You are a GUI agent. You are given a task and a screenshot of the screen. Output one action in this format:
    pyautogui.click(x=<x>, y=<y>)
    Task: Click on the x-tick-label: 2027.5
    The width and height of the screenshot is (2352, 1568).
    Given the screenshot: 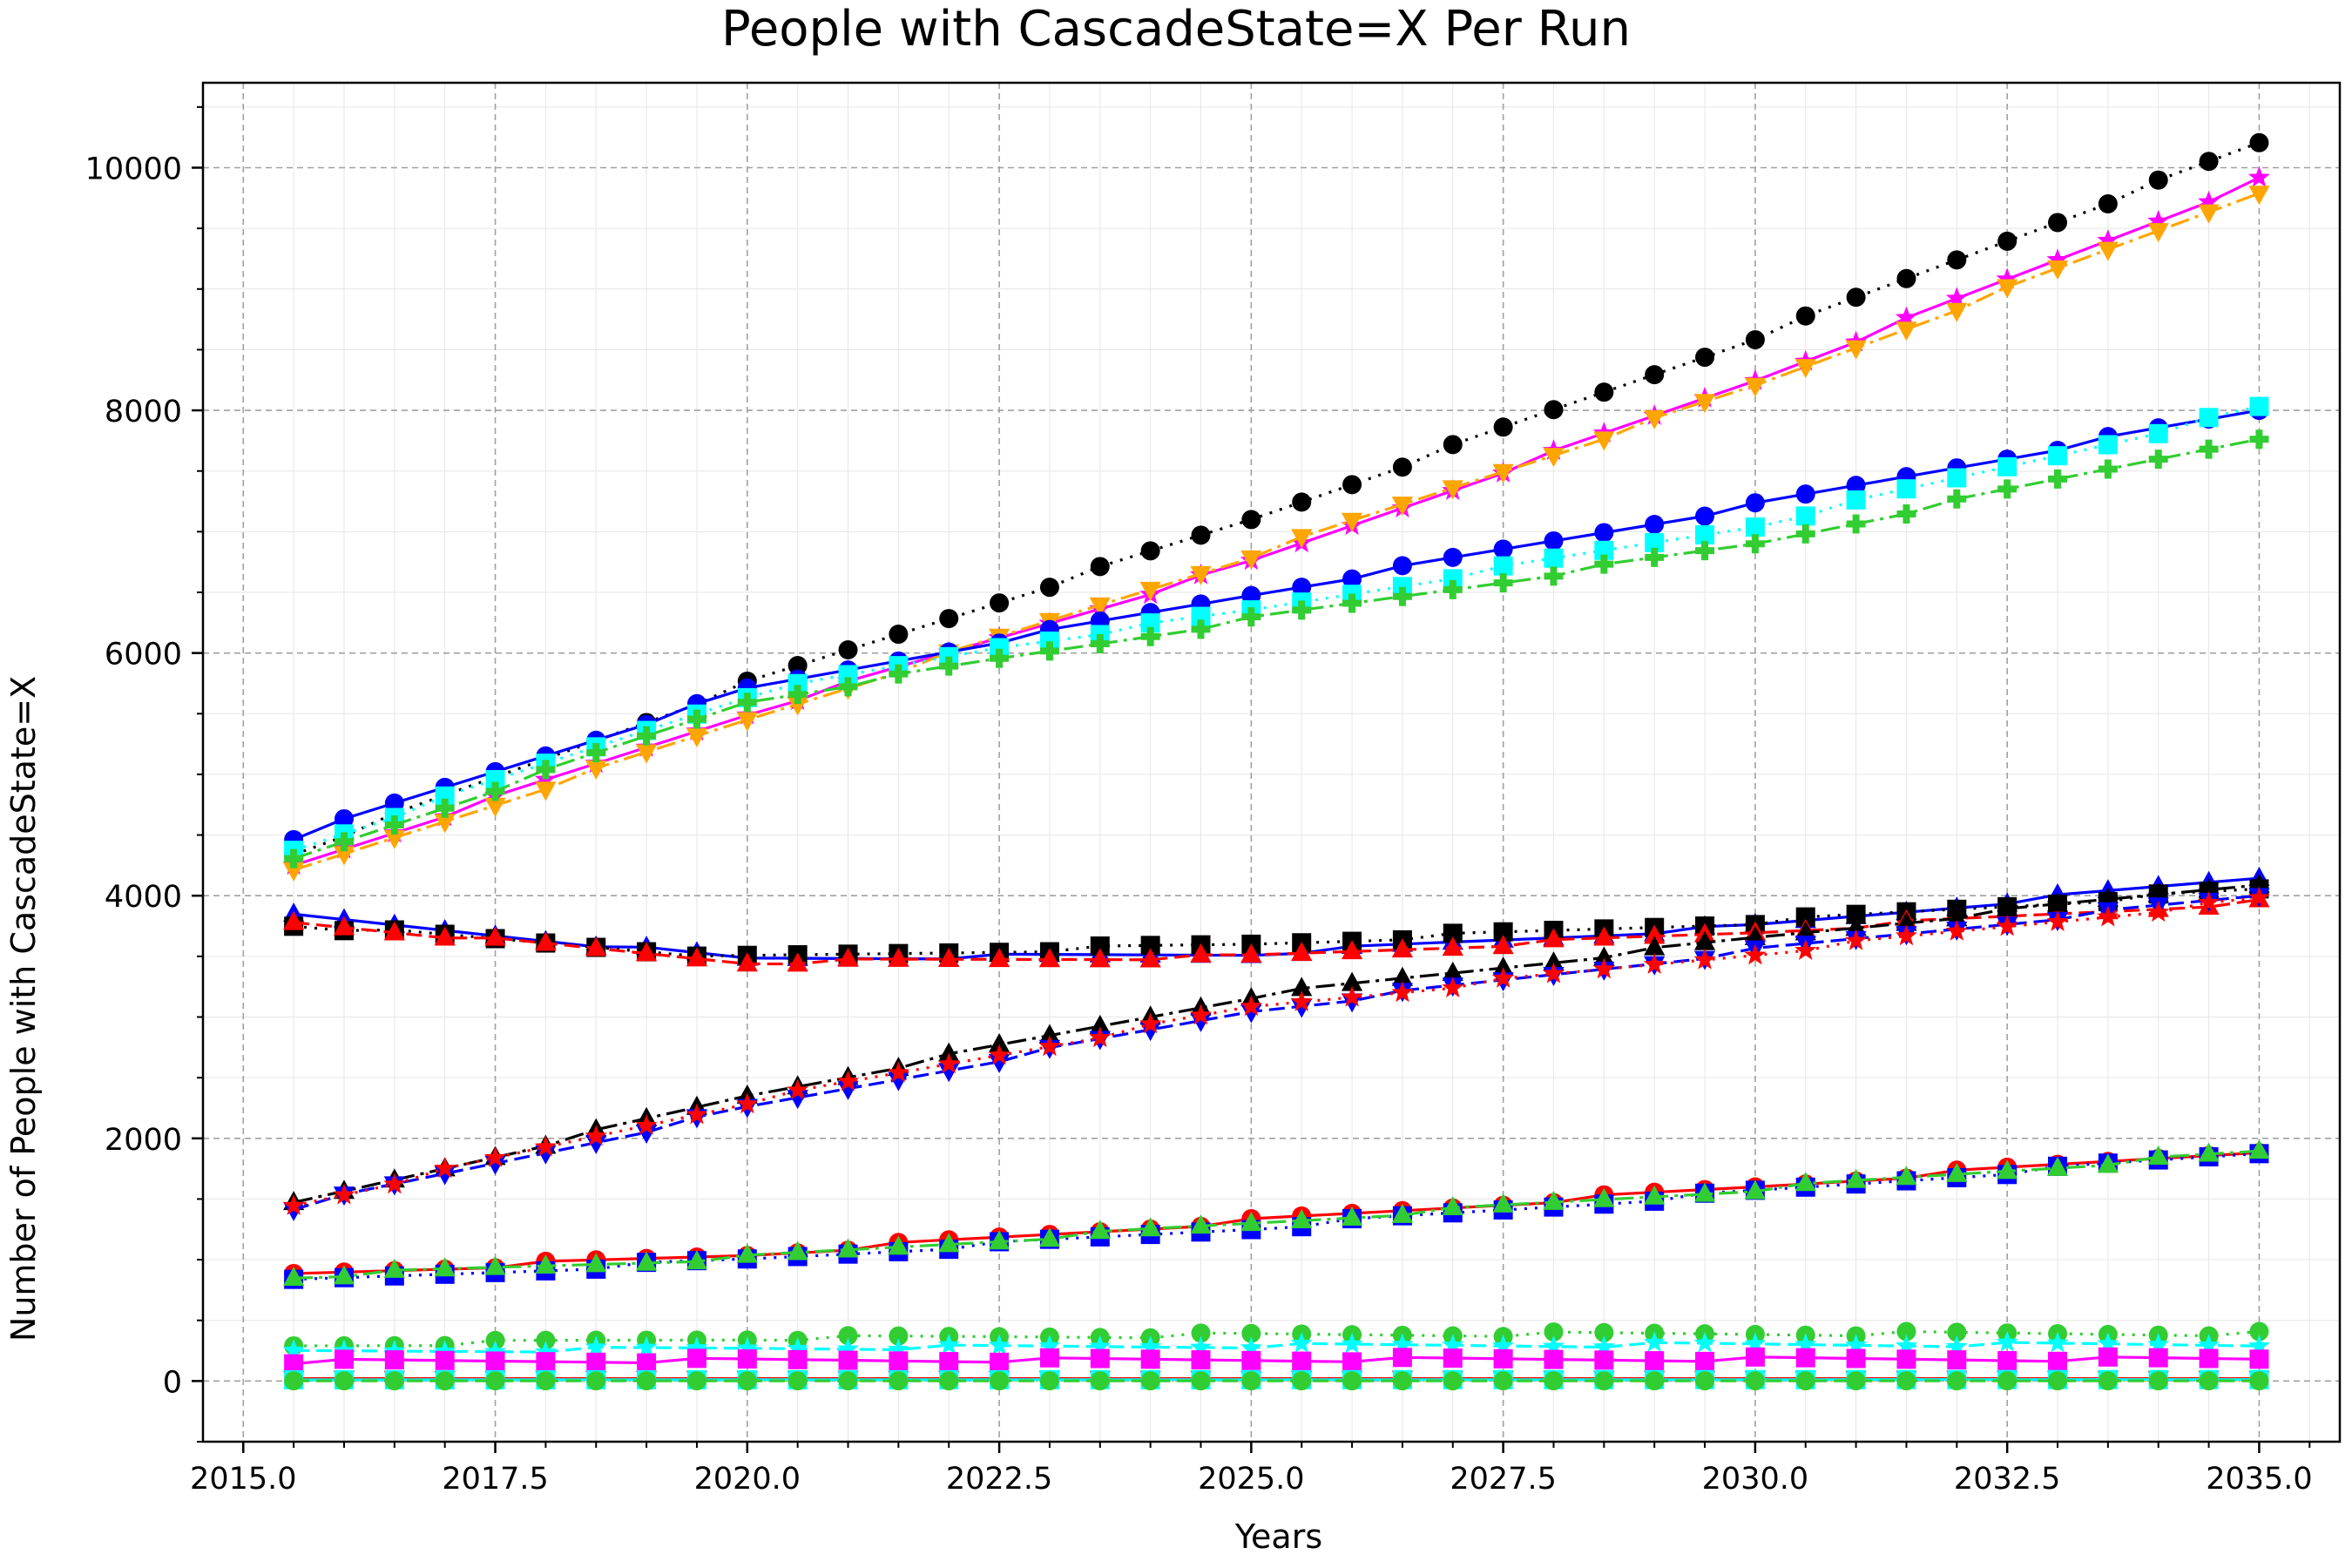 What is the action you would take?
    pyautogui.click(x=1503, y=1479)
    